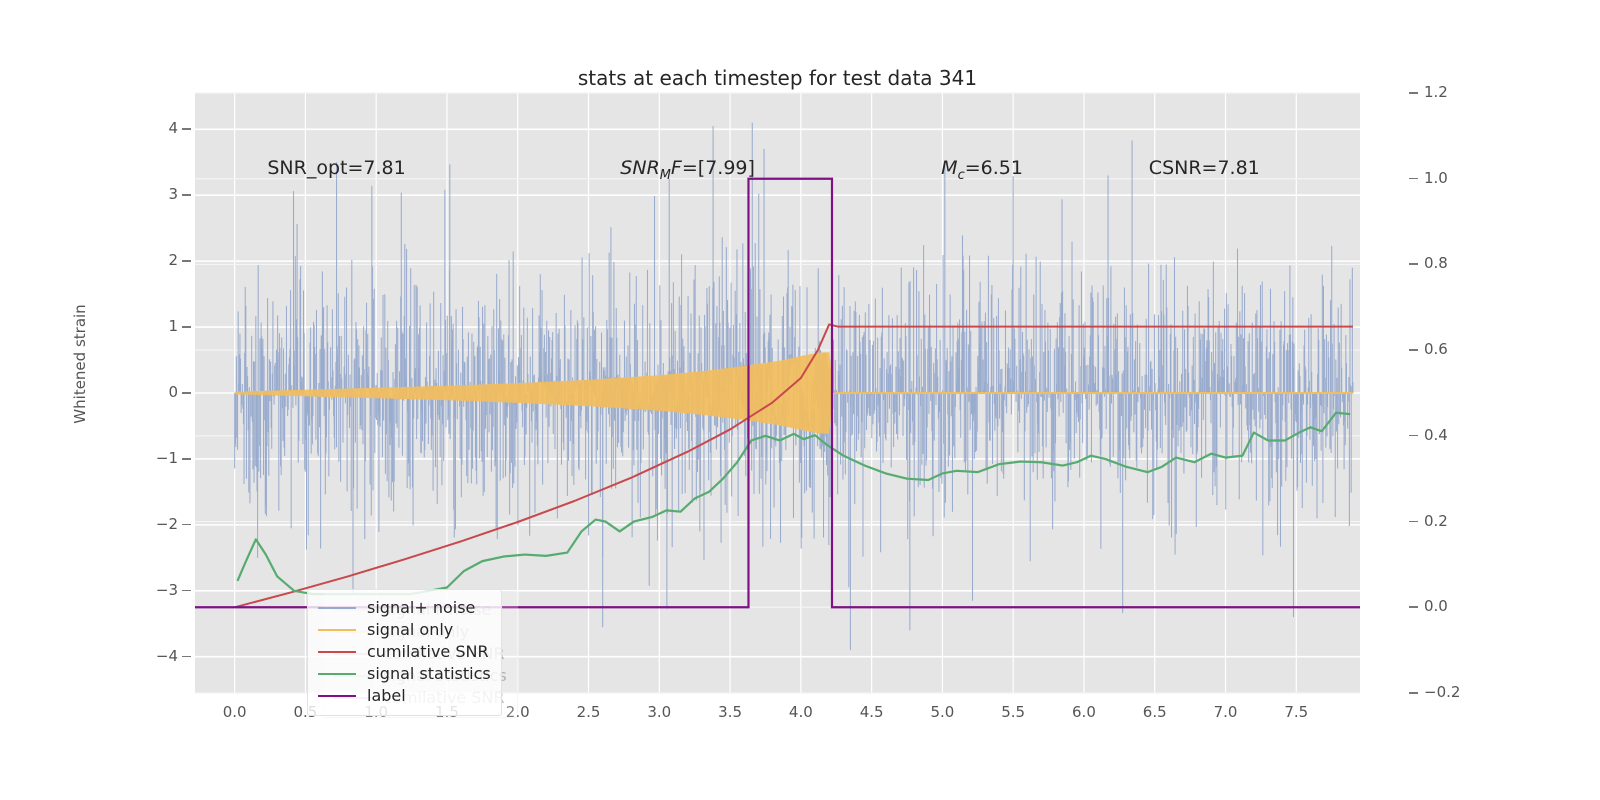 This screenshot has height=800, width=1600. What do you see at coordinates (800, 712) in the screenshot?
I see `x-tick: 4.0` at bounding box center [800, 712].